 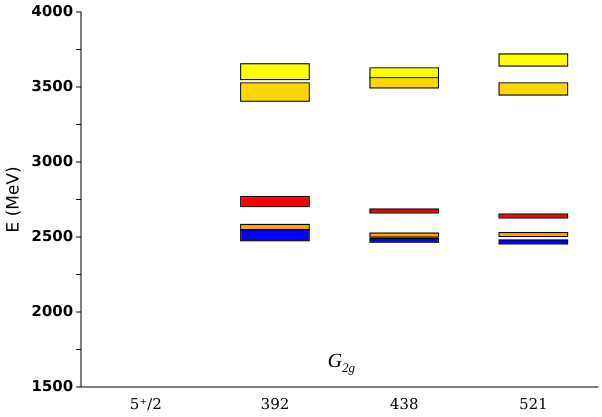 What do you see at coordinates (52, 161) in the screenshot?
I see `y-tick-label: 3000` at bounding box center [52, 161].